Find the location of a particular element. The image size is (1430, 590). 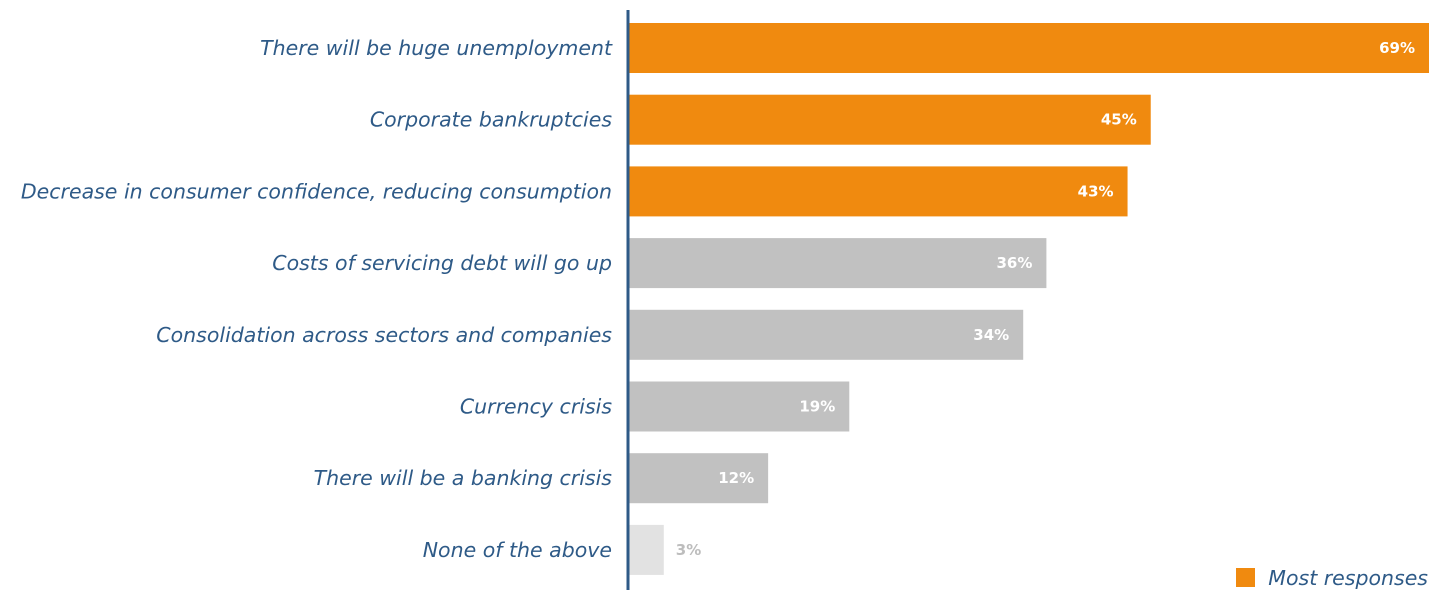

bar-consolidation-across-sectors-and-companies is located at coordinates (826, 334).